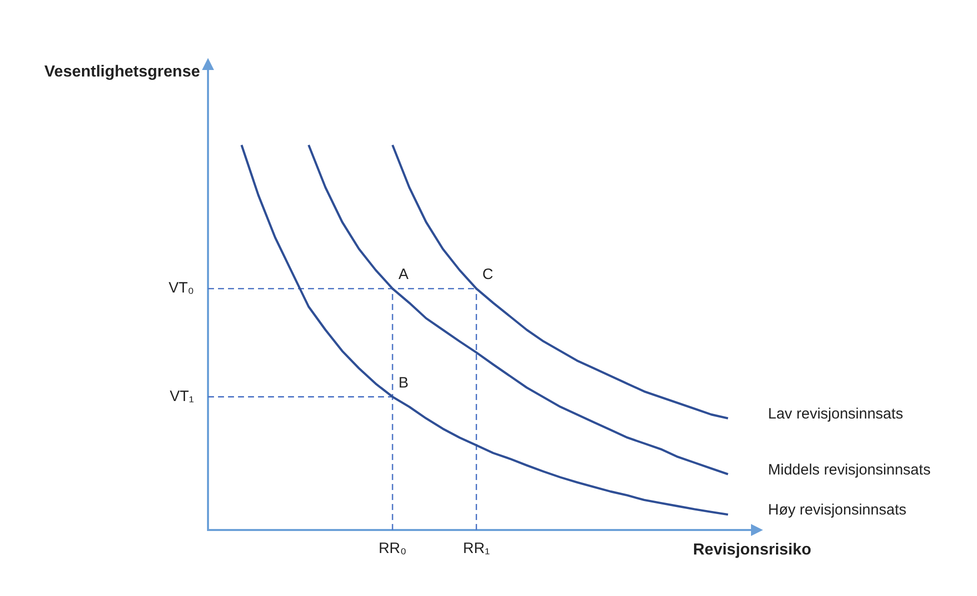 The image size is (977, 596). I want to click on y-axis-title: Vesentlighetsgrense, so click(122, 71).